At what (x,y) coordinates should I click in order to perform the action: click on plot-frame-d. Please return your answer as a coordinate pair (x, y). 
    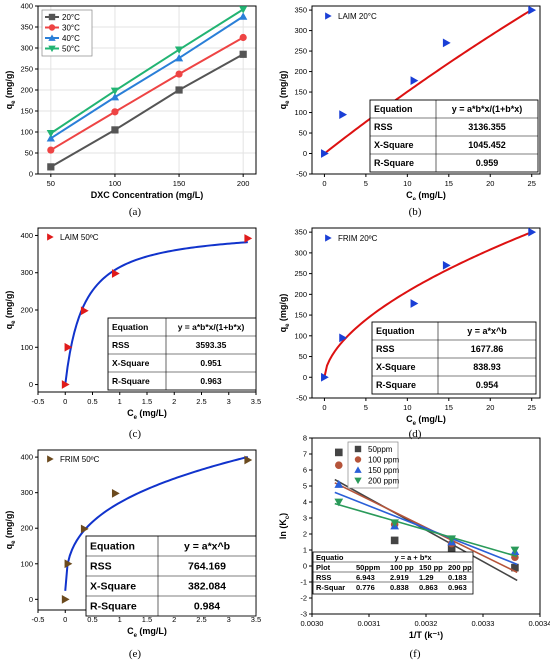
    Looking at the image, I should click on (426, 313).